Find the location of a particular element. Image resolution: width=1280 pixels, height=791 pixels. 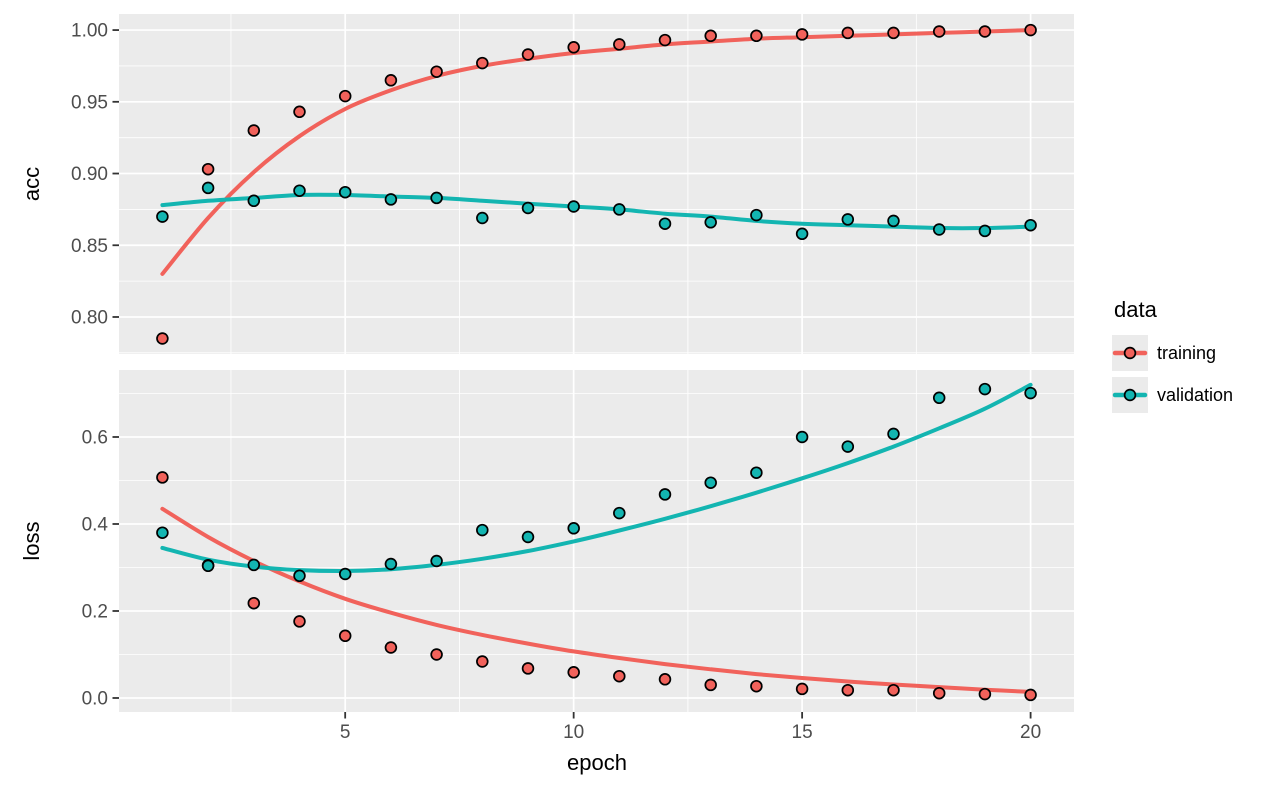

legend-item-training: training is located at coordinates (1172, 353).